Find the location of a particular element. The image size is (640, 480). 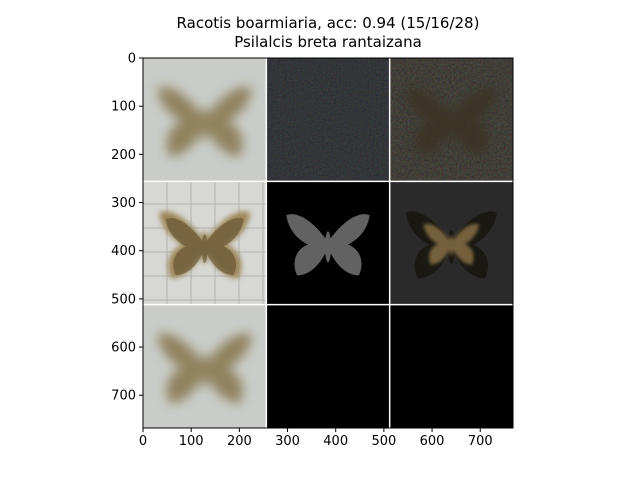

image-cell-r2c2 is located at coordinates (451, 366).